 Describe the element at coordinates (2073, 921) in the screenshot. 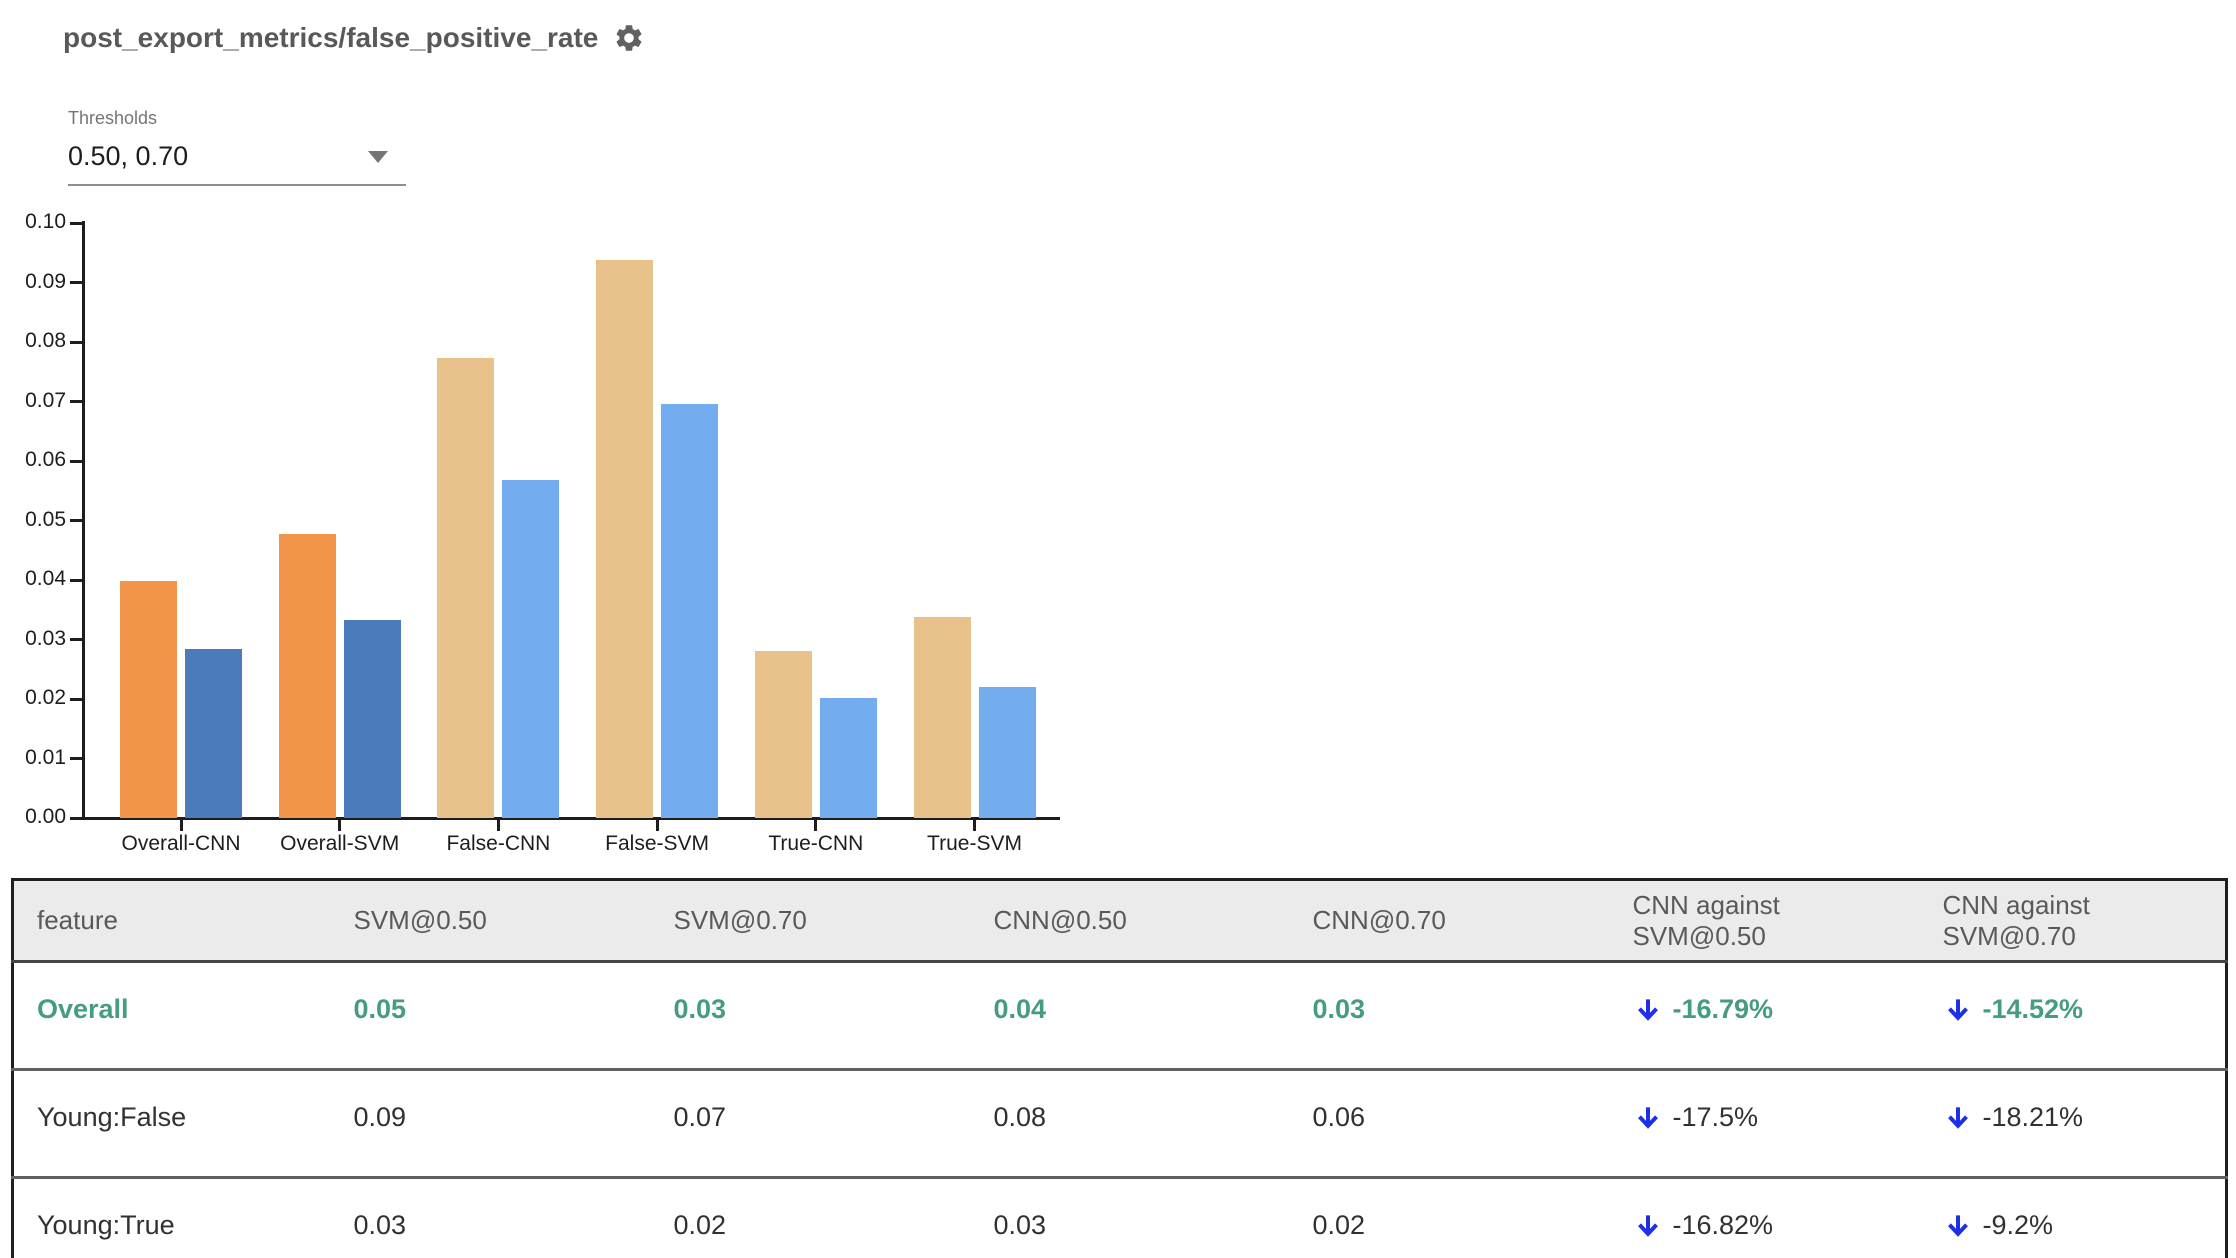

I see `column-header-cnn-against-svm-0-70: CNN against SVM@0.70` at that location.